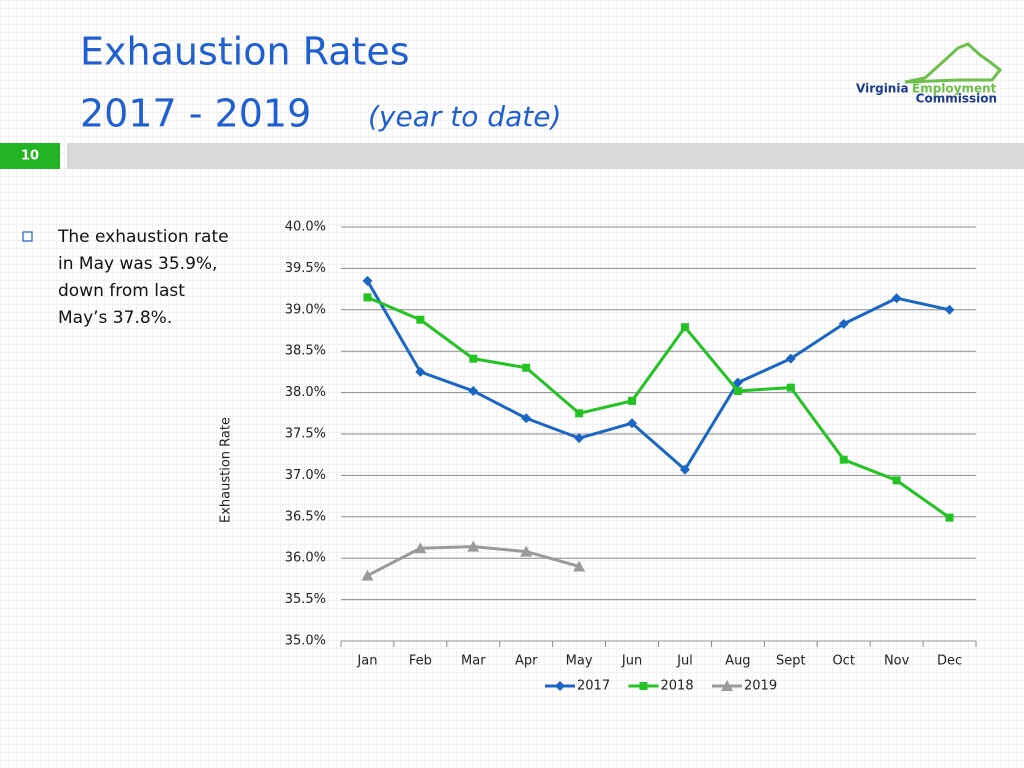 Image resolution: width=1024 pixels, height=768 pixels. I want to click on logo-shape, so click(953, 63).